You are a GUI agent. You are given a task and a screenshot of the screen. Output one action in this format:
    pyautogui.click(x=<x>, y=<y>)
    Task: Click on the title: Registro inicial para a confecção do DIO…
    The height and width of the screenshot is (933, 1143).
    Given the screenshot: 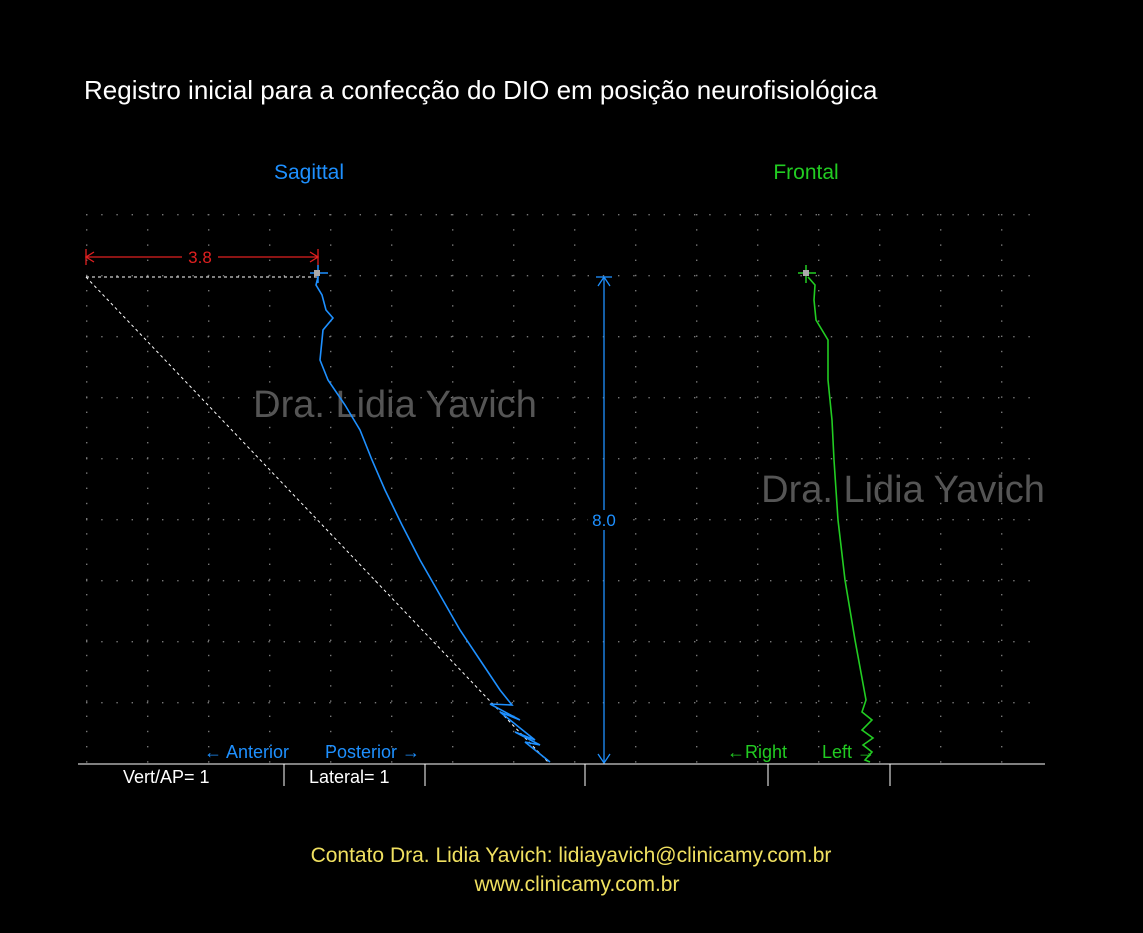 What is the action you would take?
    pyautogui.click(x=481, y=90)
    